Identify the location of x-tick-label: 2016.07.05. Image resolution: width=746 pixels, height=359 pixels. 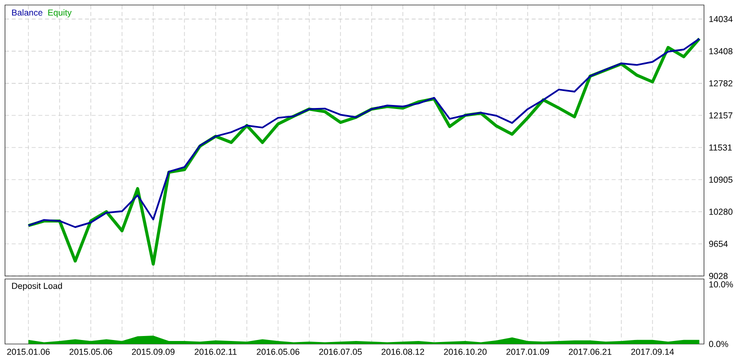
(340, 351).